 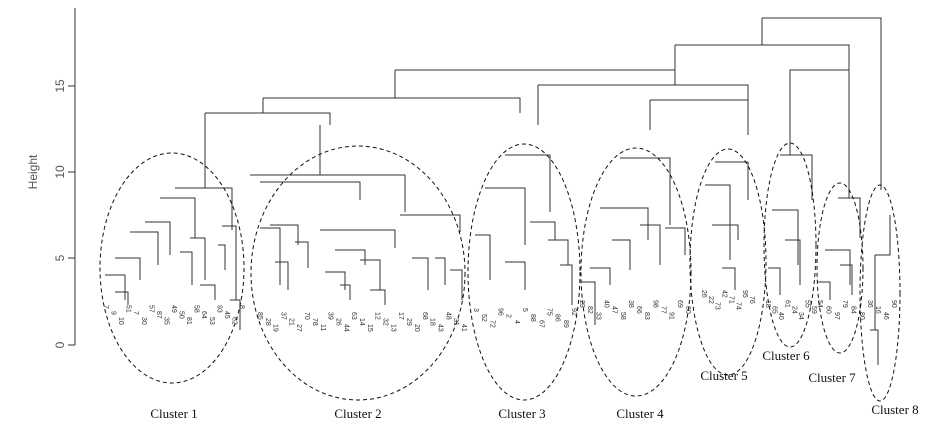 What do you see at coordinates (385, 322) in the screenshot?
I see `leaf-label: 32` at bounding box center [385, 322].